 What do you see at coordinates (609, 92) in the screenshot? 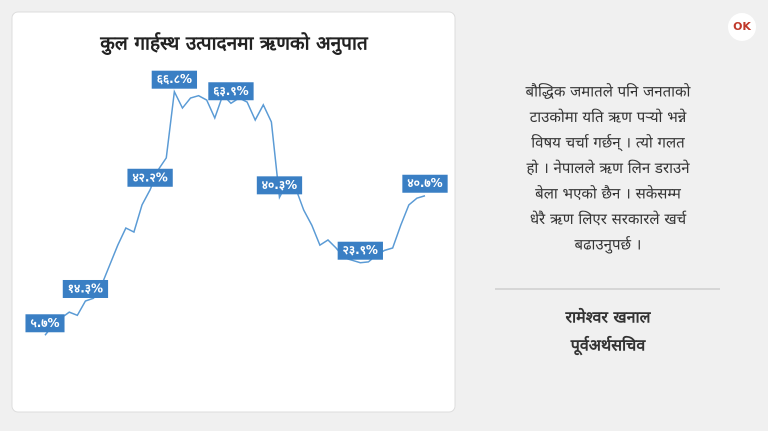
I see `quote-line: बौद्धिक जमातले पनि जनताको` at bounding box center [609, 92].